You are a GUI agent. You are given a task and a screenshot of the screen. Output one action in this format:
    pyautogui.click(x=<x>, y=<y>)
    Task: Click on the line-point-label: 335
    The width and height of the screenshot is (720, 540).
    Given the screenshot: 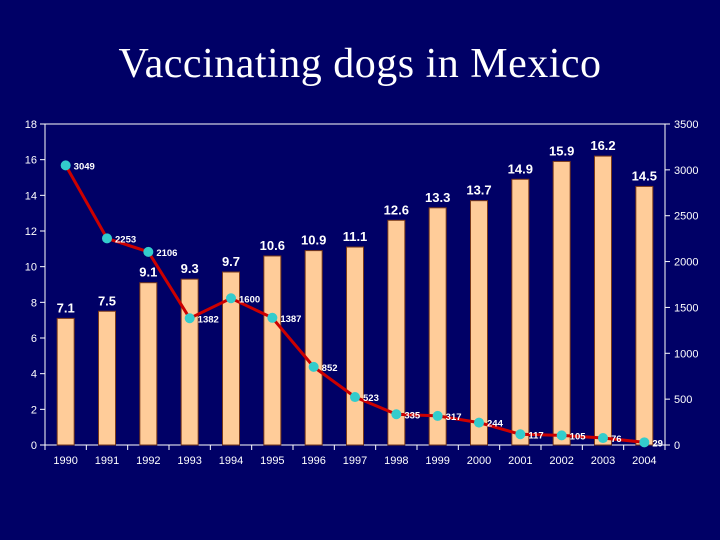 What is the action you would take?
    pyautogui.click(x=412, y=415)
    